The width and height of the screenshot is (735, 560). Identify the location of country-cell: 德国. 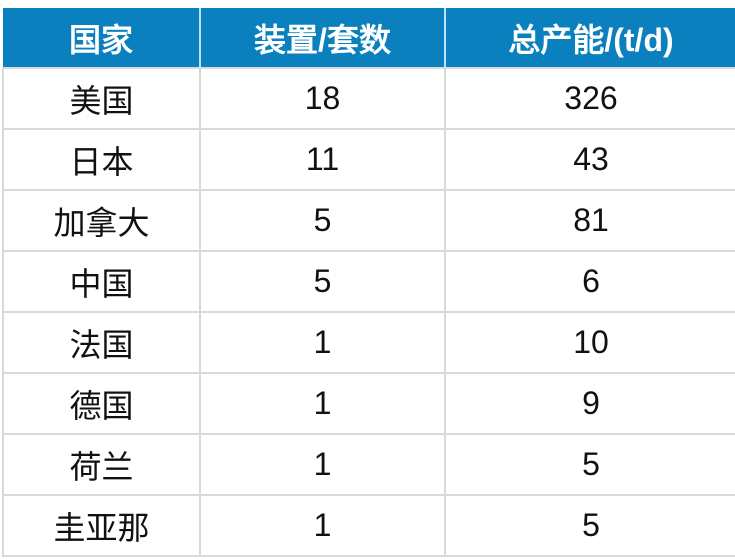
(101, 403).